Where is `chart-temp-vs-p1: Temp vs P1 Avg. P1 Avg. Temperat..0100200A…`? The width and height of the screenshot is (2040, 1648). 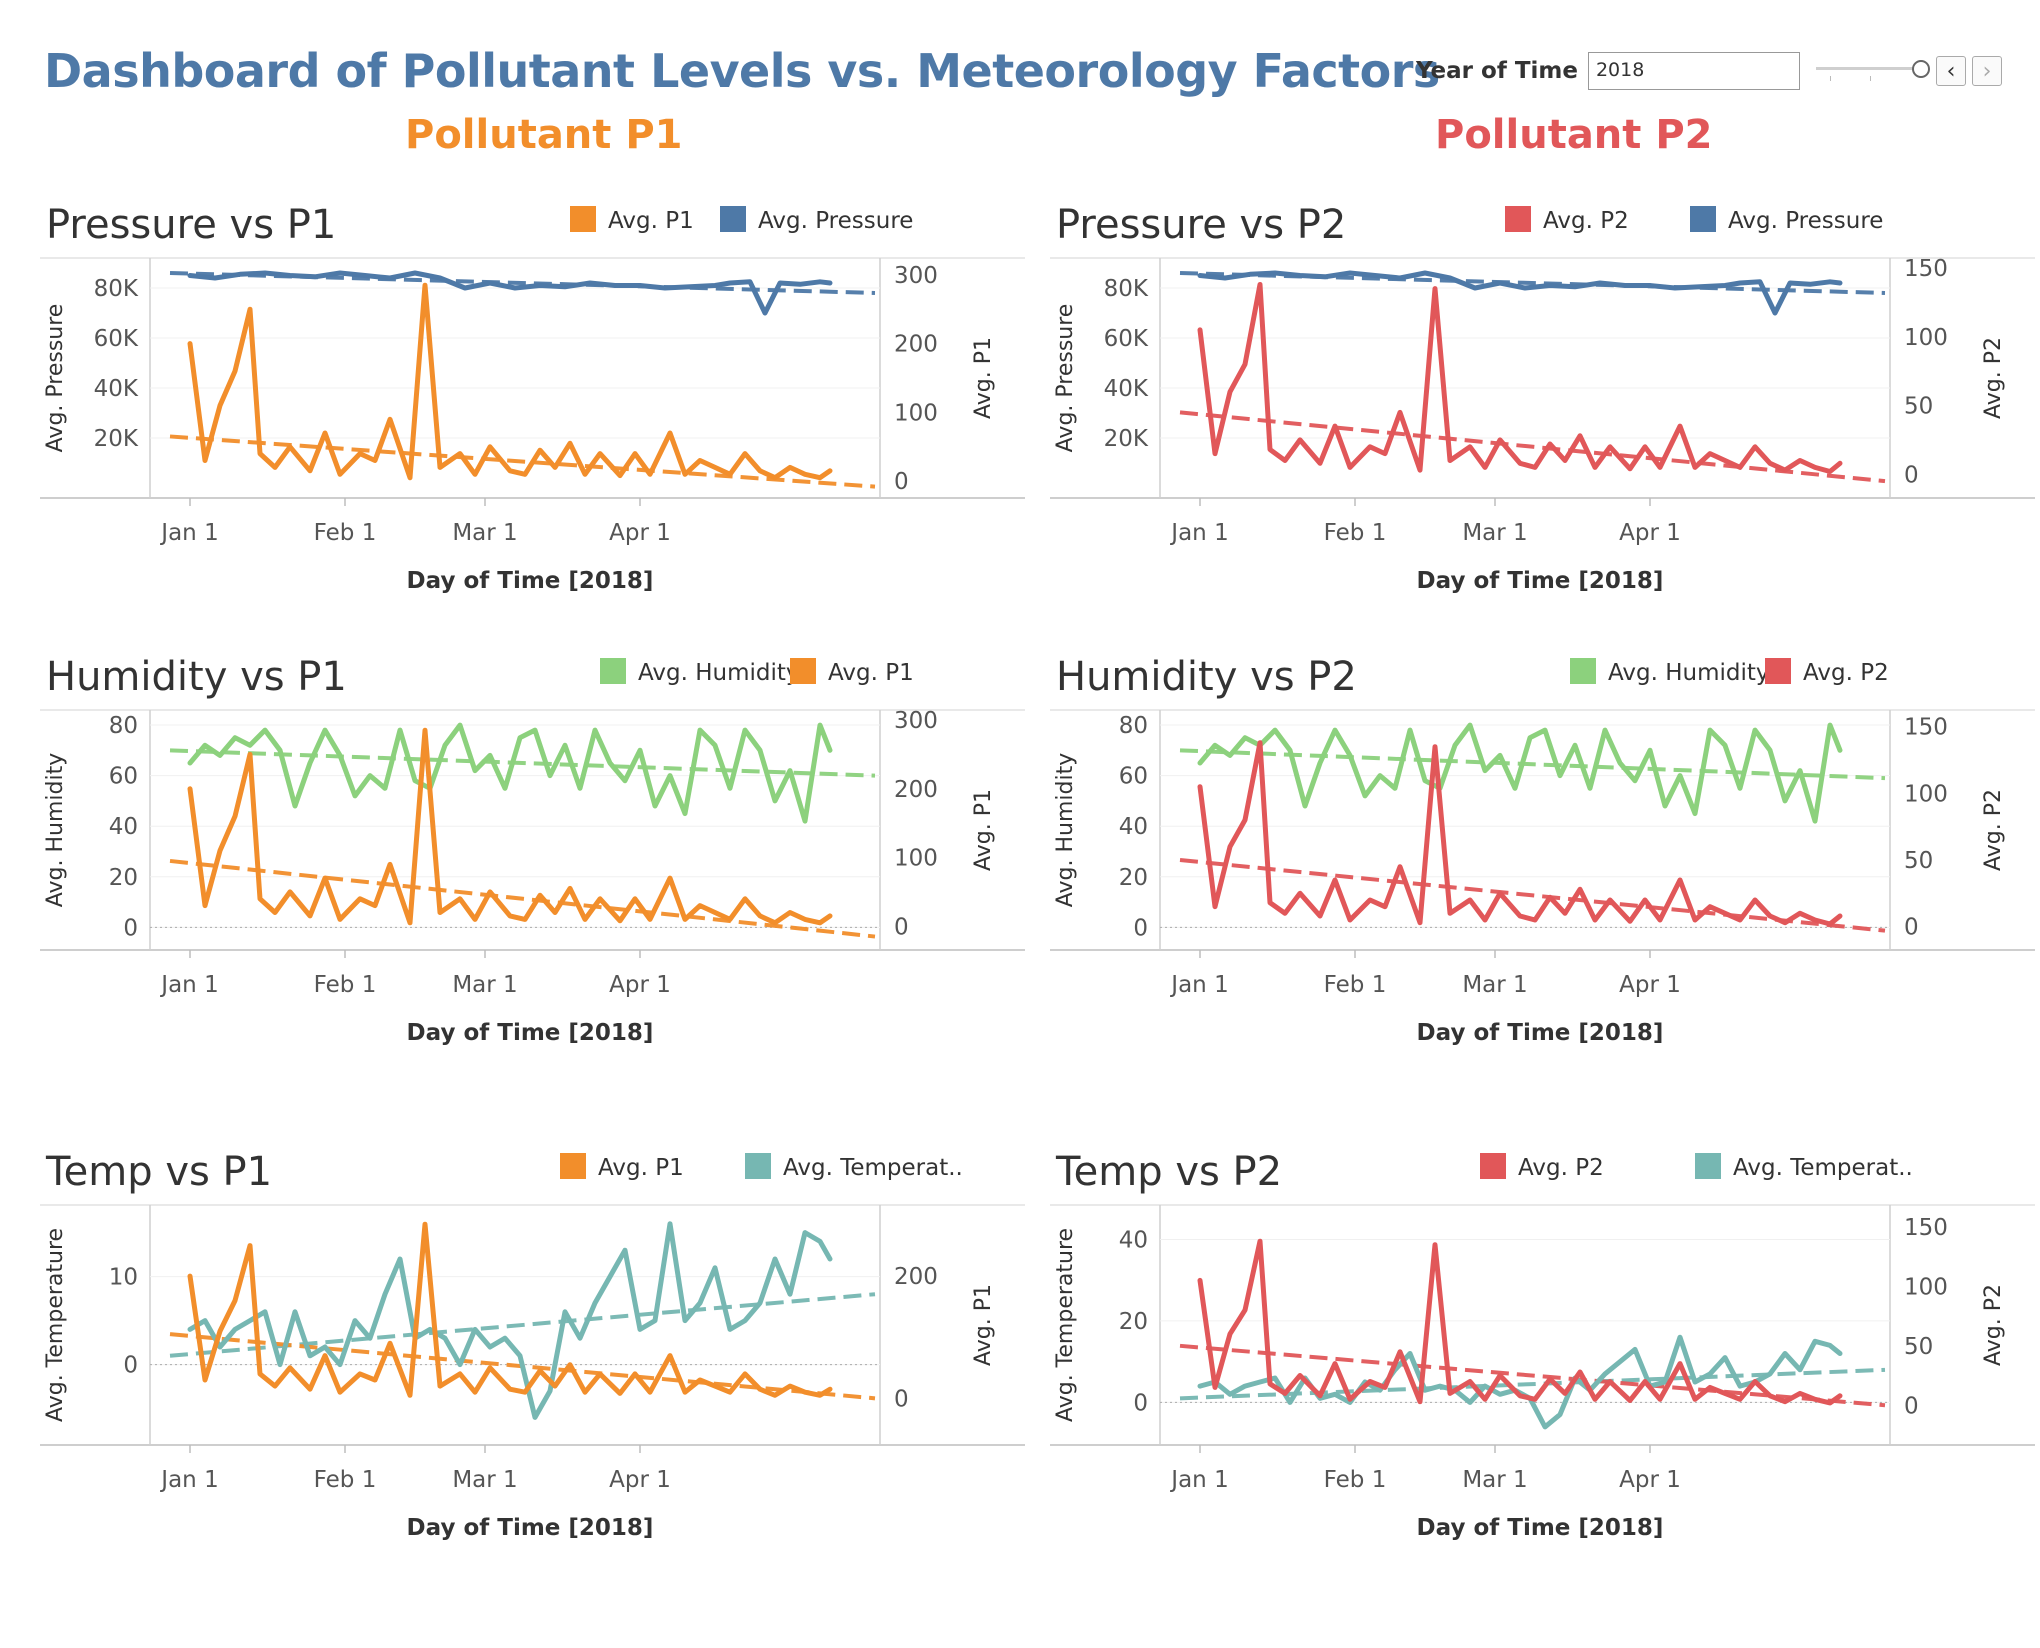
chart-temp-vs-p1: Temp vs P1 Avg. P1 Avg. Temperat..0100200A… is located at coordinates (532, 1345).